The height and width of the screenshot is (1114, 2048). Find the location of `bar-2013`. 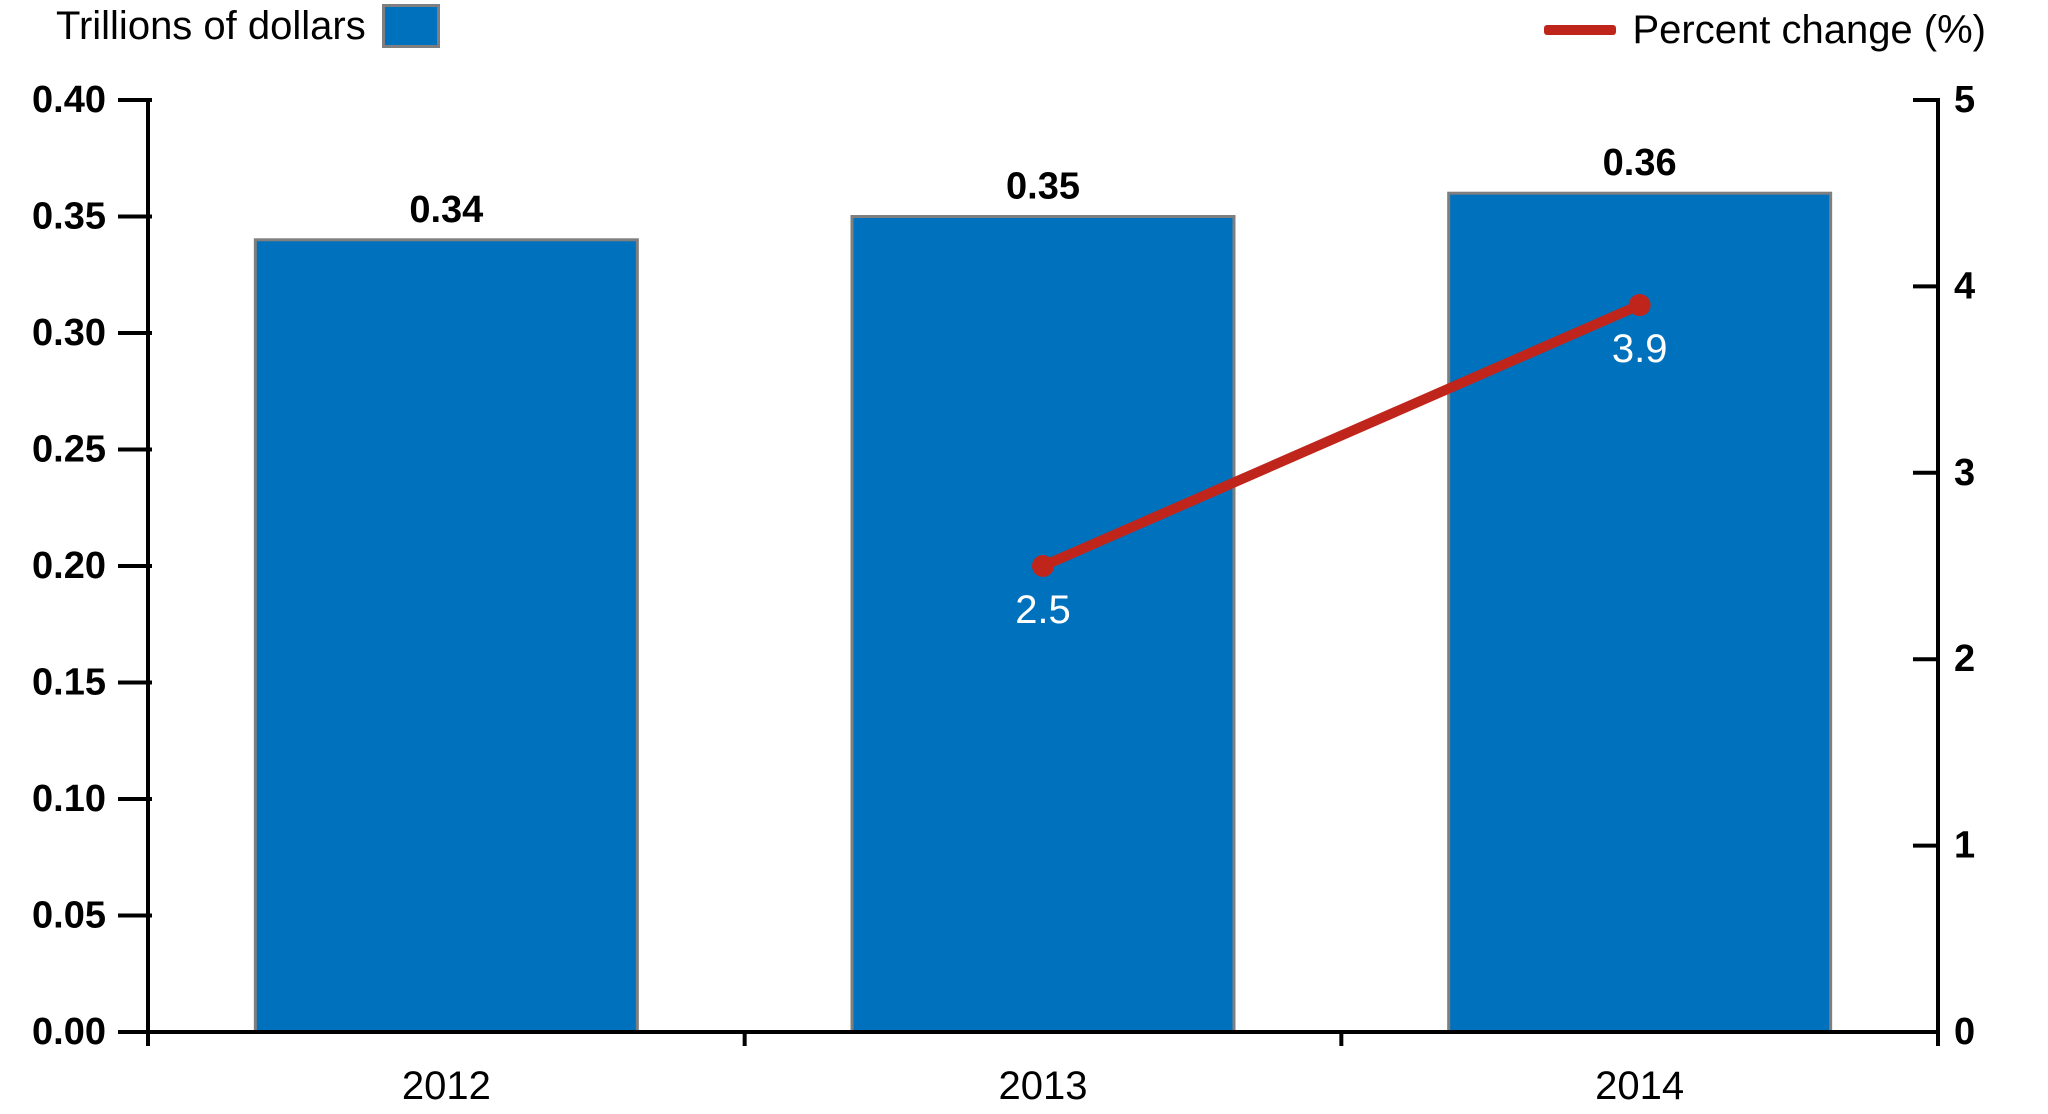

bar-2013 is located at coordinates (1043, 624).